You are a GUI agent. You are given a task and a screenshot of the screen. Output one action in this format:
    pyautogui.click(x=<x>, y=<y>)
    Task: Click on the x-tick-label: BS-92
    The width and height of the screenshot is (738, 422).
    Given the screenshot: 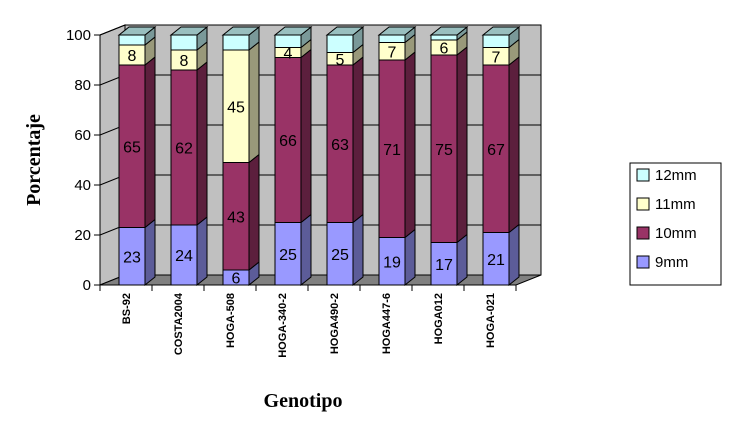 What is the action you would take?
    pyautogui.click(x=127, y=308)
    